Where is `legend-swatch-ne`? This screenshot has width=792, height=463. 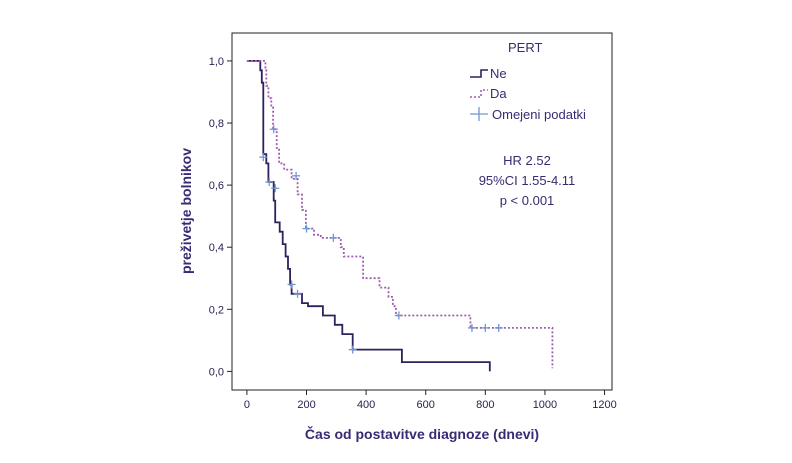
legend-swatch-ne is located at coordinates (479, 73).